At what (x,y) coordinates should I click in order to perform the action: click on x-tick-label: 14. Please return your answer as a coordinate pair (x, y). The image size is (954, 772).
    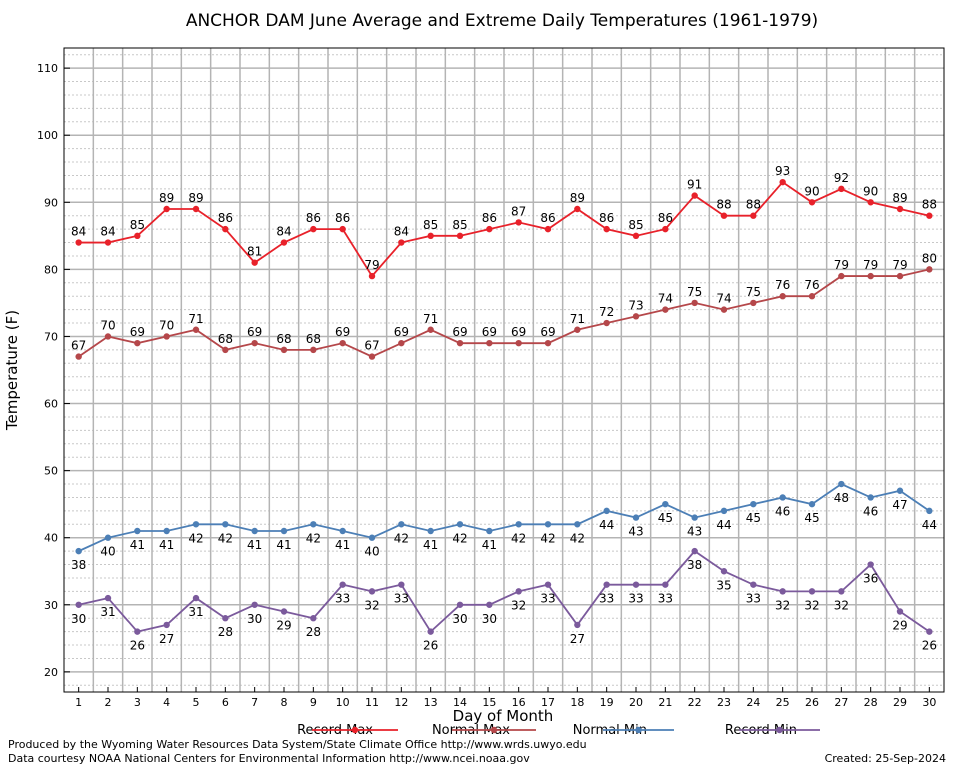
    Looking at the image, I should click on (460, 702).